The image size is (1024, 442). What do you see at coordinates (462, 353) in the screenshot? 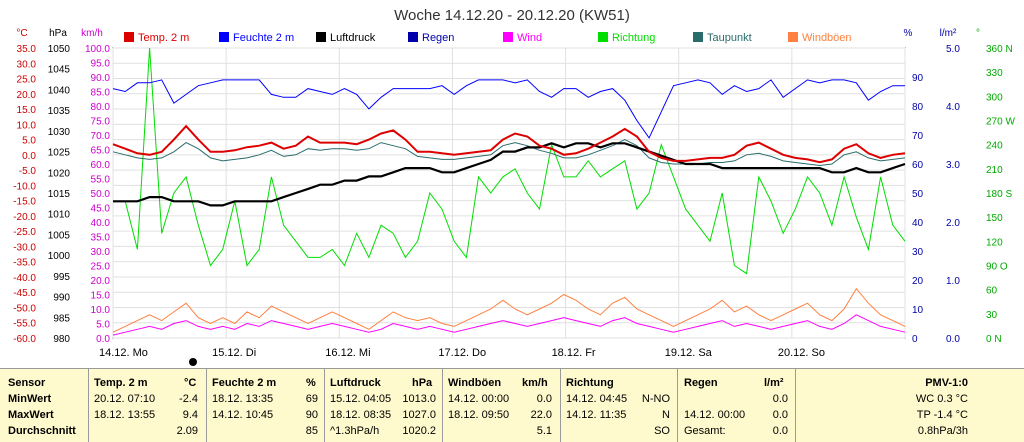
I see `x-tick-label: 17.12. Do` at bounding box center [462, 353].